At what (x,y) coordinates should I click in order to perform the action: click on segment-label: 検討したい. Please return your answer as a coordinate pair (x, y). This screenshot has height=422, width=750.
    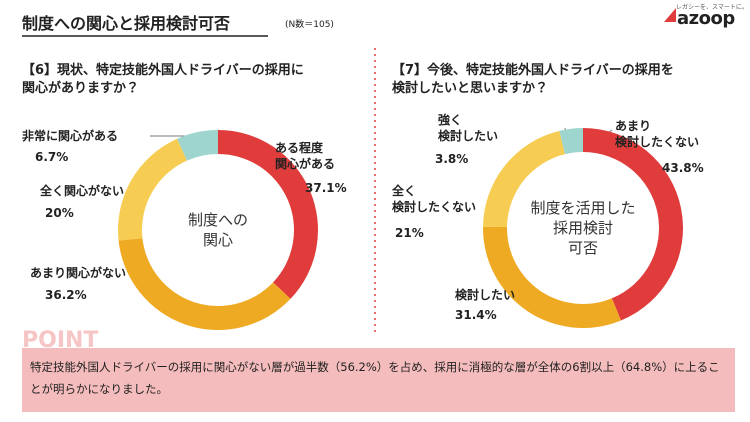
    Looking at the image, I should click on (485, 295).